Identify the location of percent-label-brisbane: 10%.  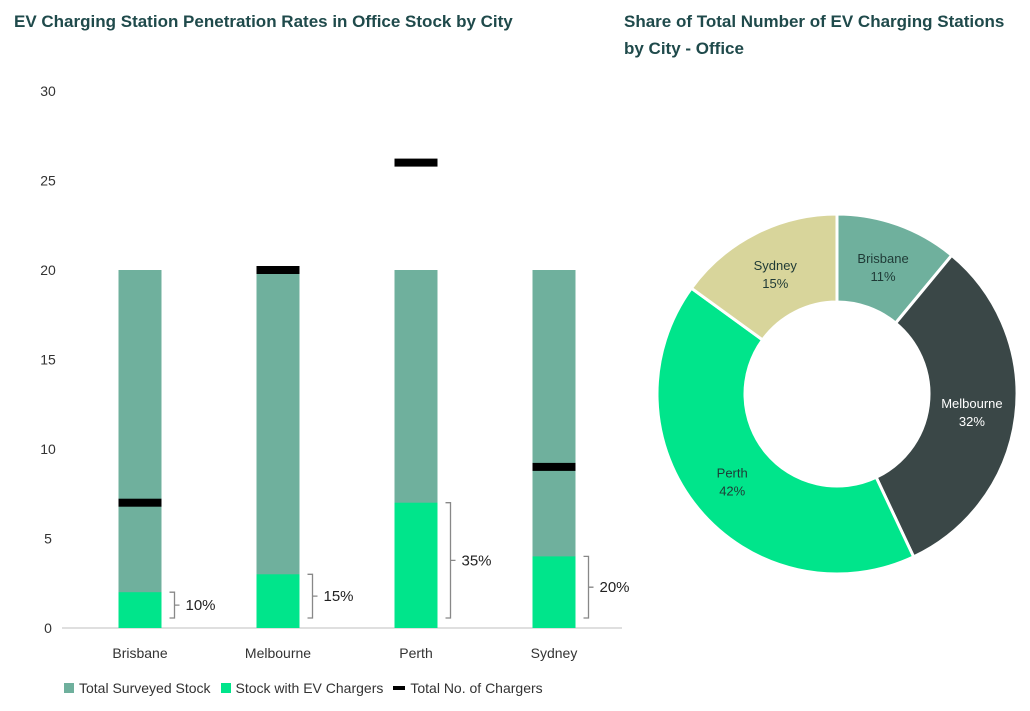
(201, 605).